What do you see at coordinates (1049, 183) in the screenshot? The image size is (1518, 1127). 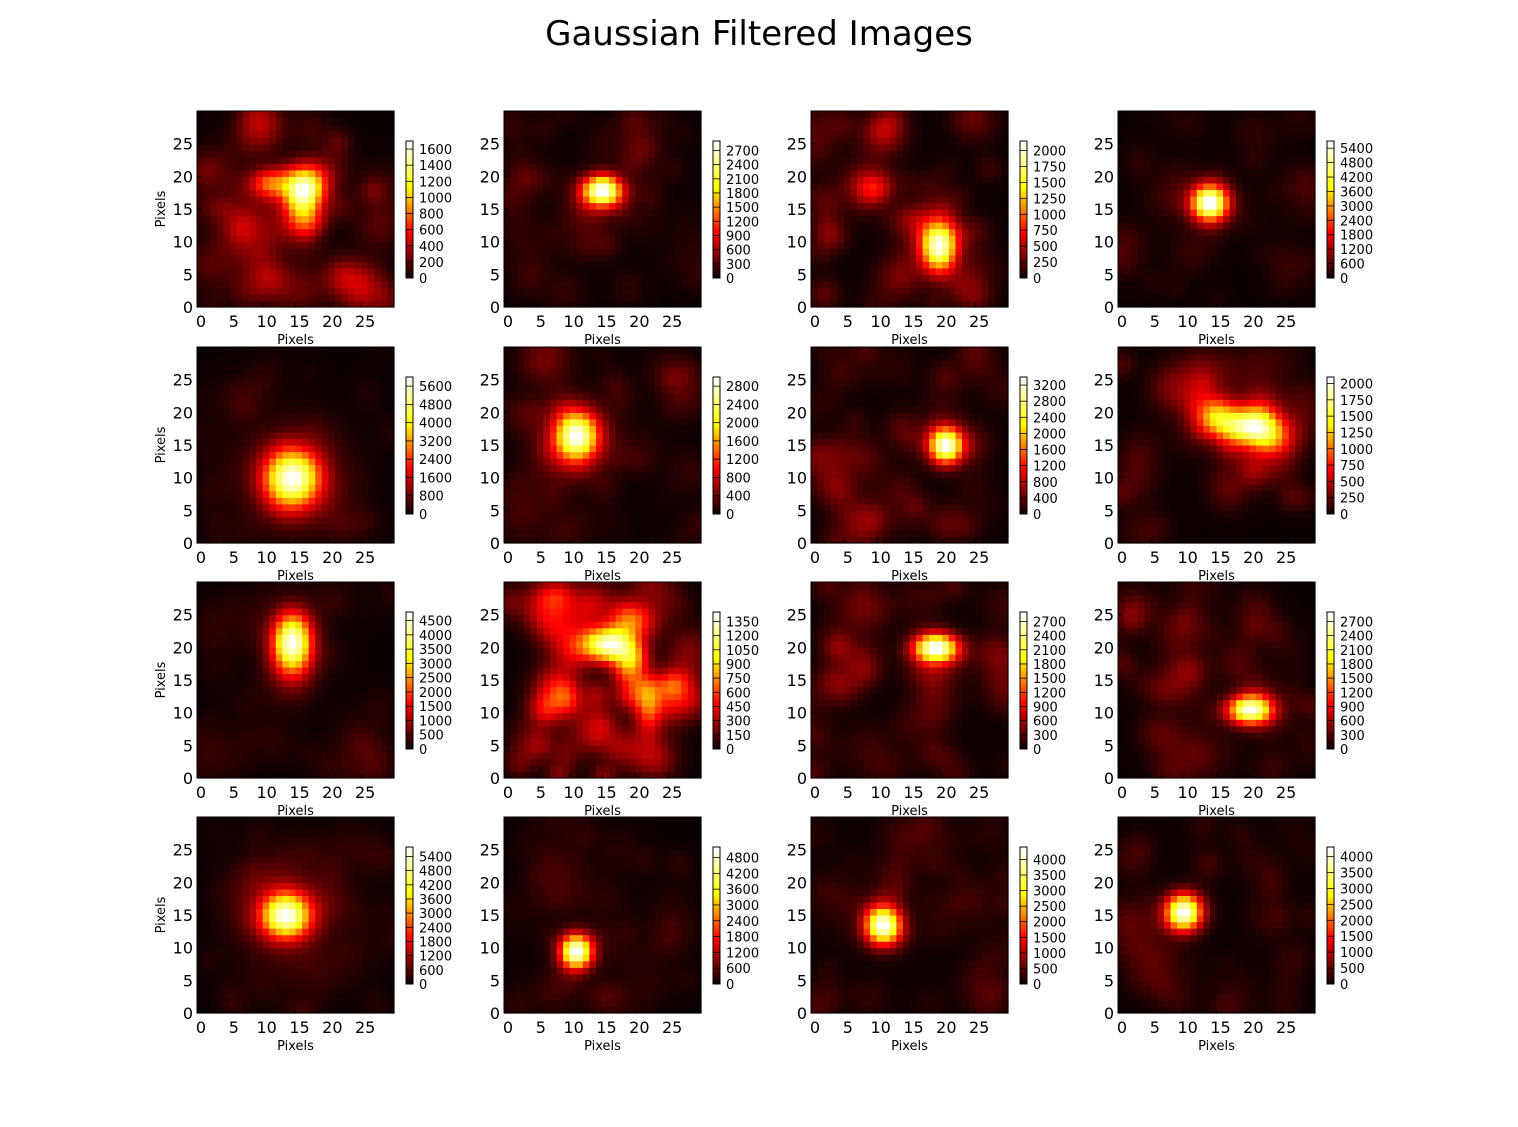 I see `colorbar-tick-label: 1500` at bounding box center [1049, 183].